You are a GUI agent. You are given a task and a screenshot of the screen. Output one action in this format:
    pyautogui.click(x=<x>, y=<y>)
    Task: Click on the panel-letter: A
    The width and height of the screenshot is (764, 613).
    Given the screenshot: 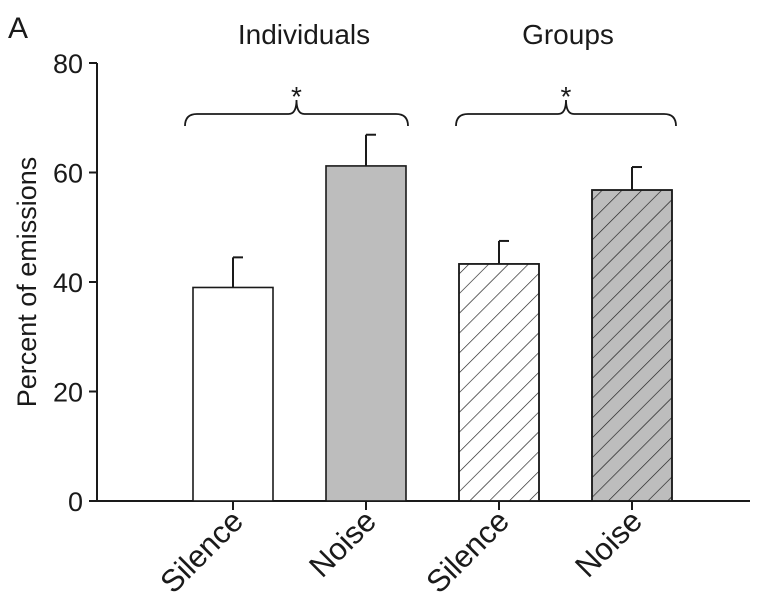 What is the action you would take?
    pyautogui.click(x=18, y=28)
    